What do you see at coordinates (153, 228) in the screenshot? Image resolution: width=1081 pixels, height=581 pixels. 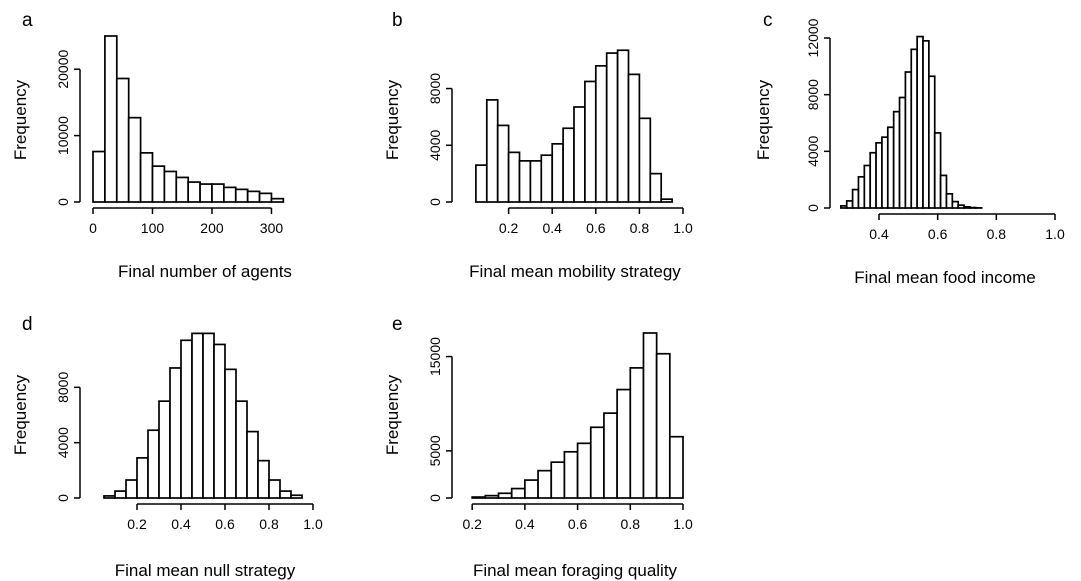 I see `x-tick-label: 100` at bounding box center [153, 228].